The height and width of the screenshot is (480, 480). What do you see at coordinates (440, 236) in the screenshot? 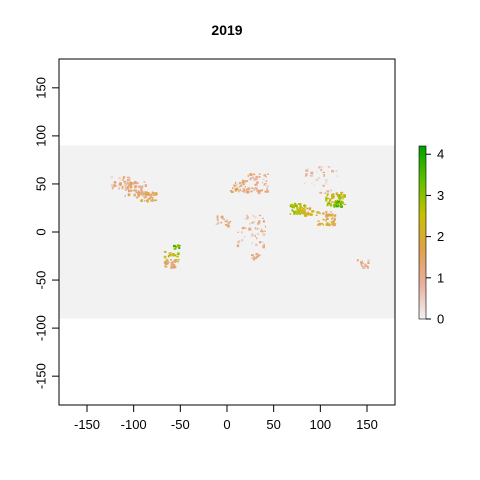
I see `legend-tick-label: 2` at bounding box center [440, 236].